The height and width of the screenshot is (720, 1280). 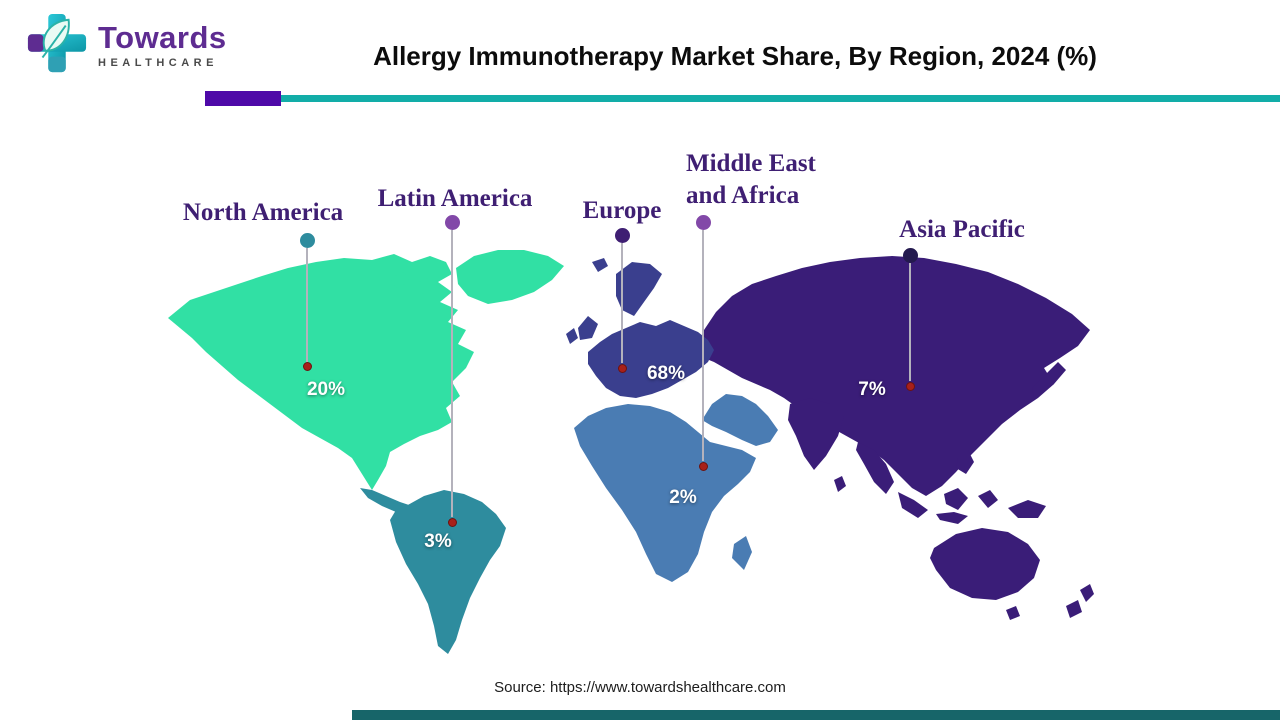 I want to click on map-region-middle-east-africa, so click(x=676, y=488).